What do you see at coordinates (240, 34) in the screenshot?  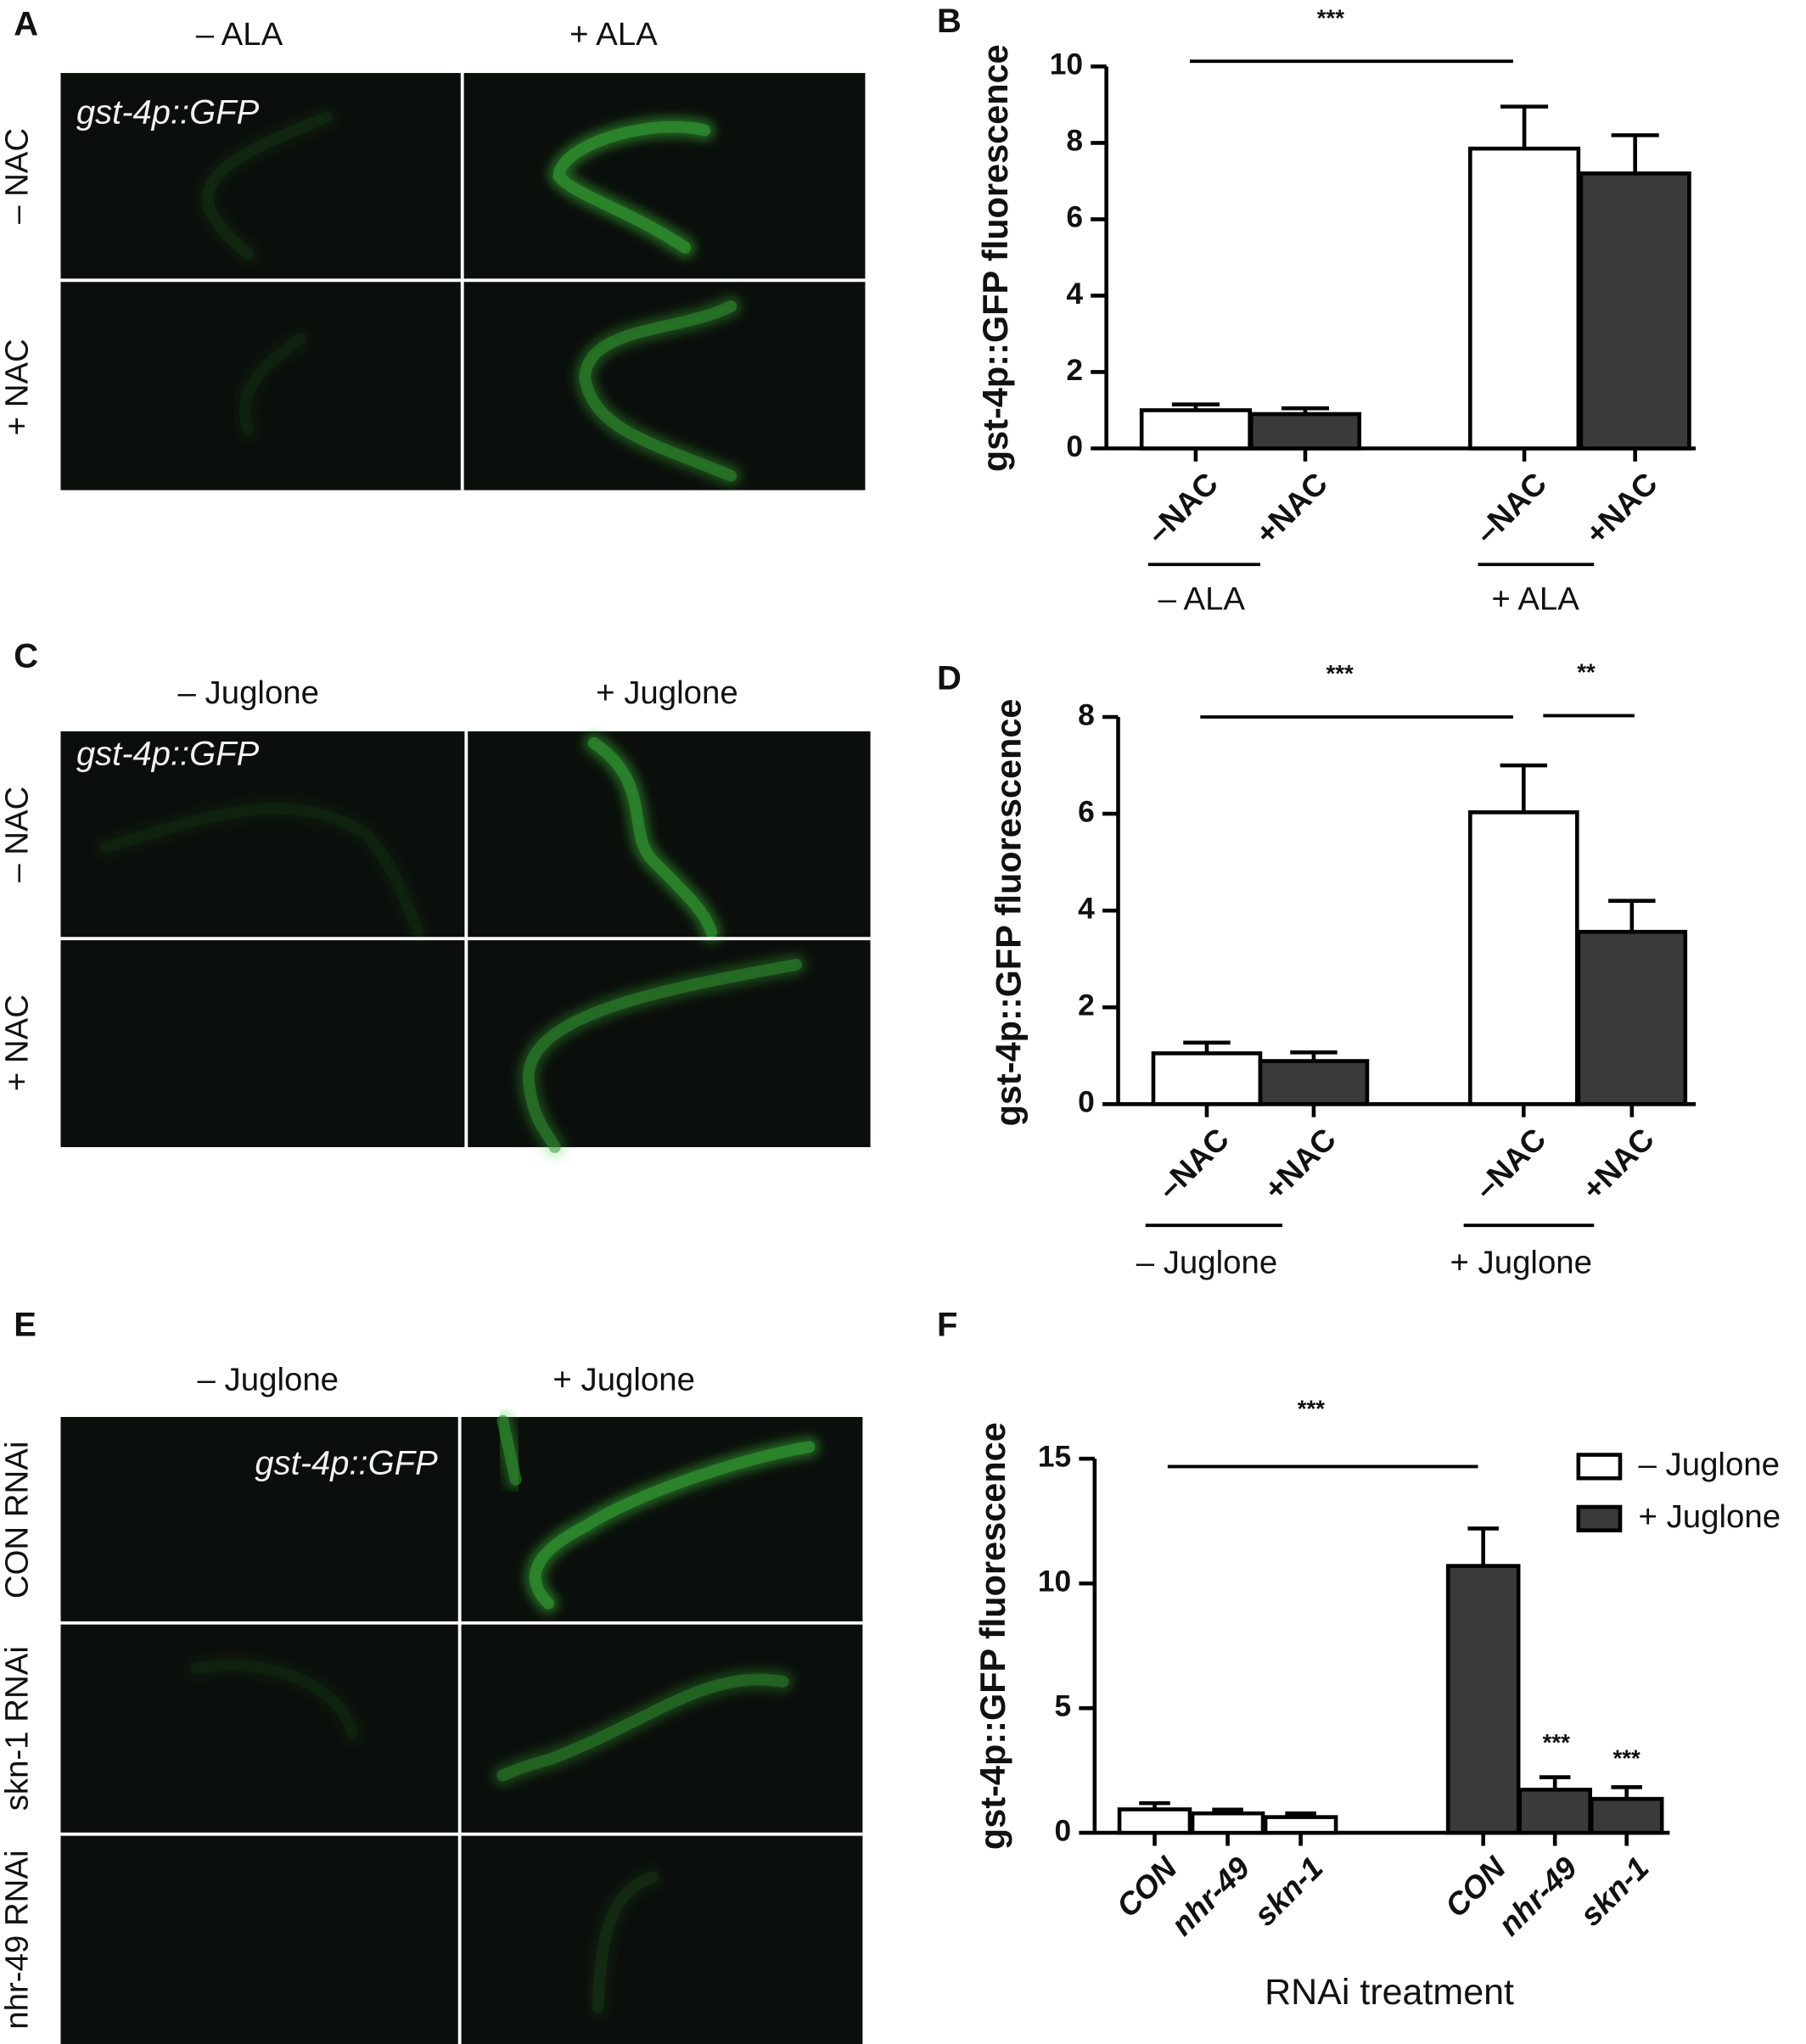 I see `column-header: – ALA` at bounding box center [240, 34].